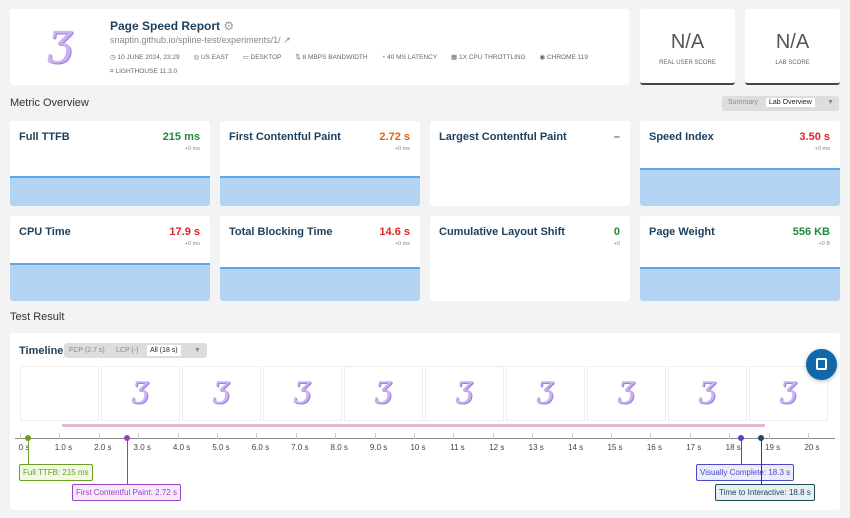 Image resolution: width=850 pixels, height=518 pixels. I want to click on cpu-icon: ▦ 1X CPU THROTTLING, so click(488, 57).